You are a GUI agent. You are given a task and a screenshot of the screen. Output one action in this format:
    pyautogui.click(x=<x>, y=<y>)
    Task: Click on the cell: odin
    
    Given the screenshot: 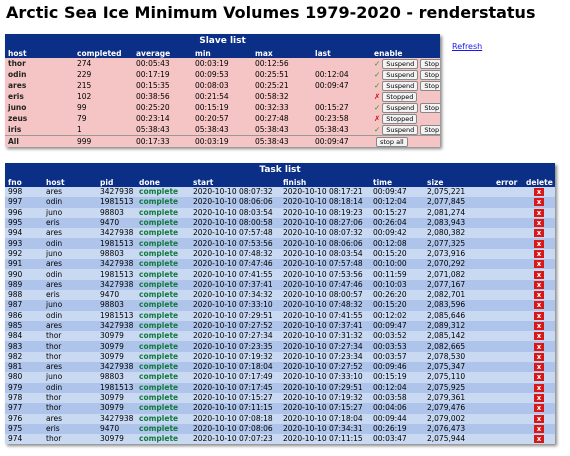 What is the action you would take?
    pyautogui.click(x=70, y=274)
    